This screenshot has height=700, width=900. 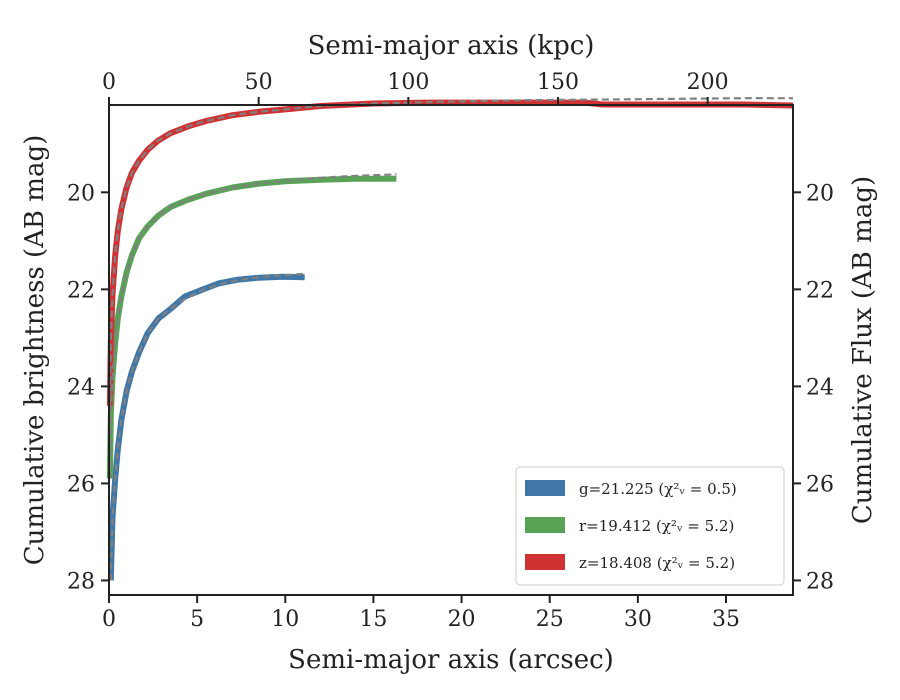 What do you see at coordinates (820, 581) in the screenshot?
I see `right-y-tick-label: 28` at bounding box center [820, 581].